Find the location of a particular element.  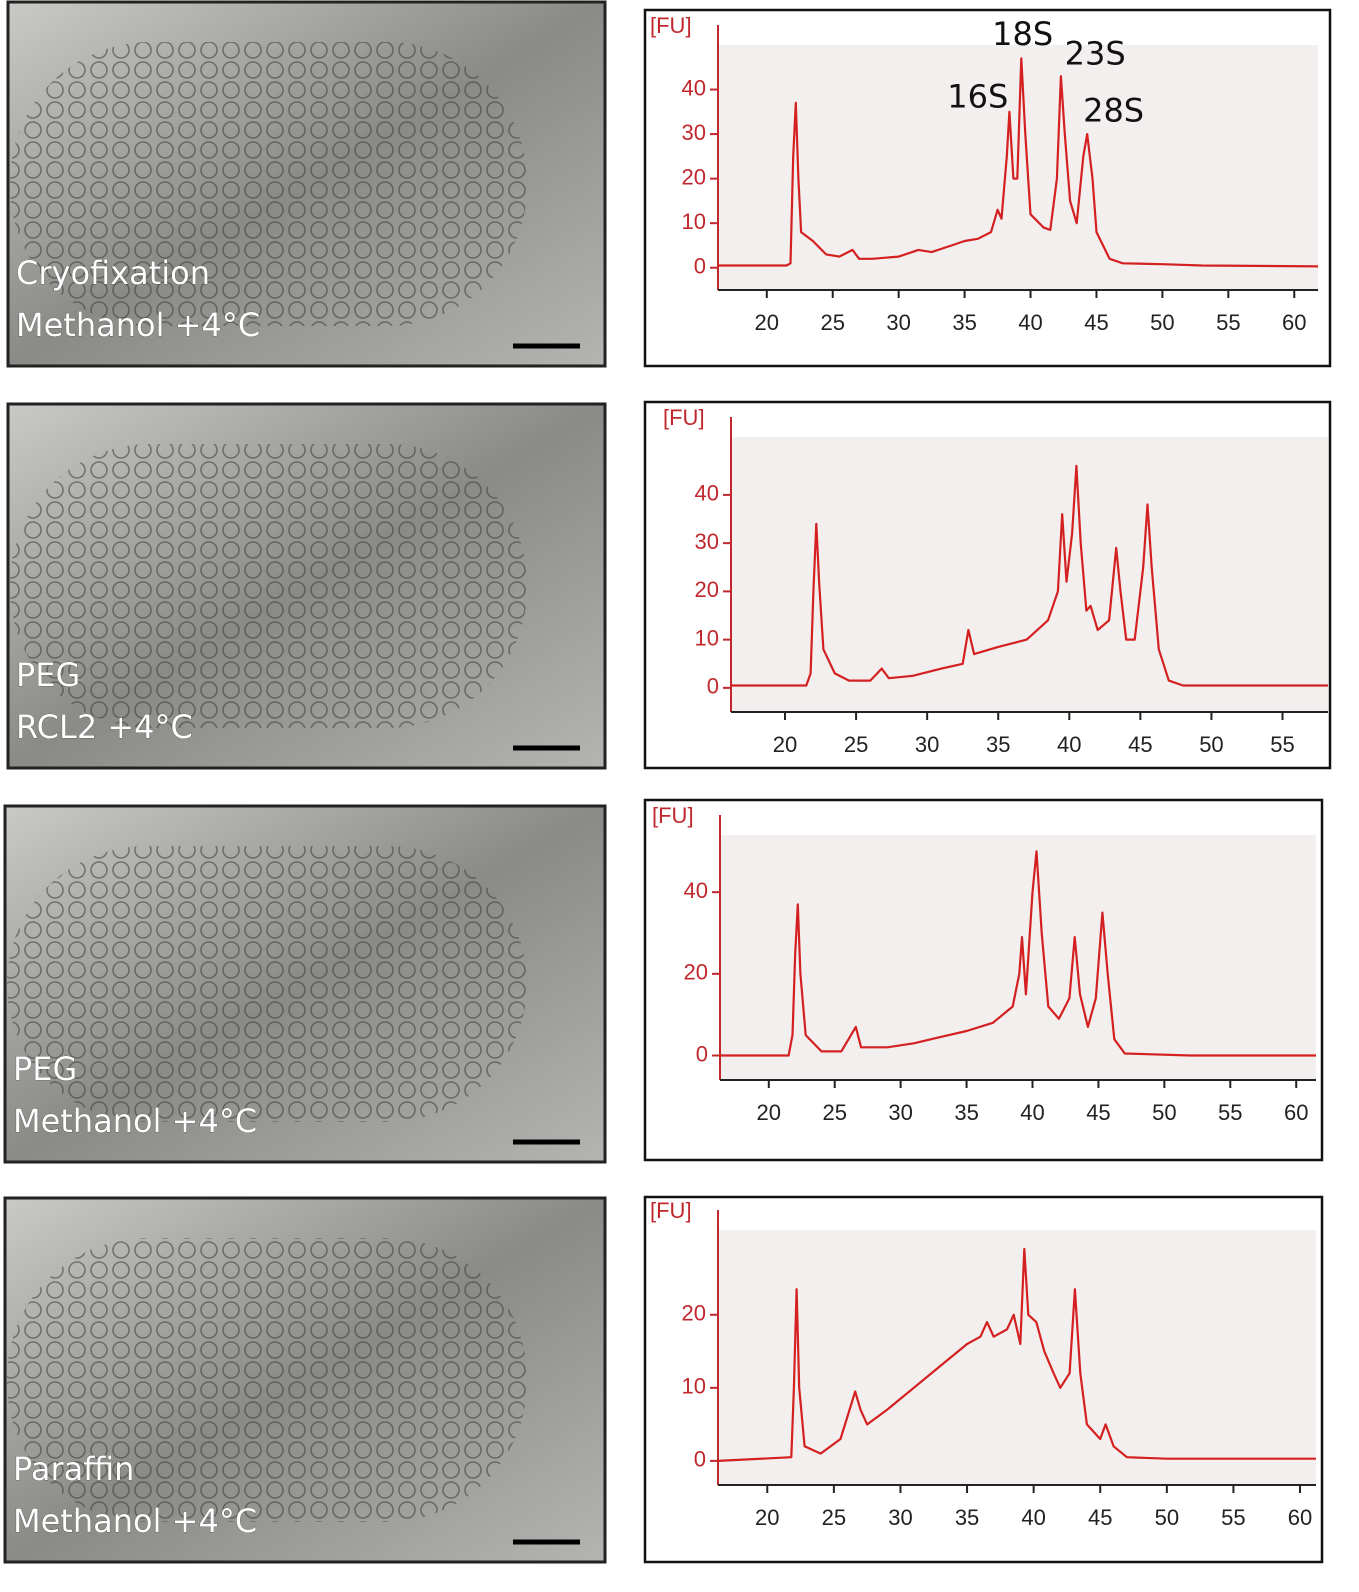

peak-label: 23S is located at coordinates (1095, 54).